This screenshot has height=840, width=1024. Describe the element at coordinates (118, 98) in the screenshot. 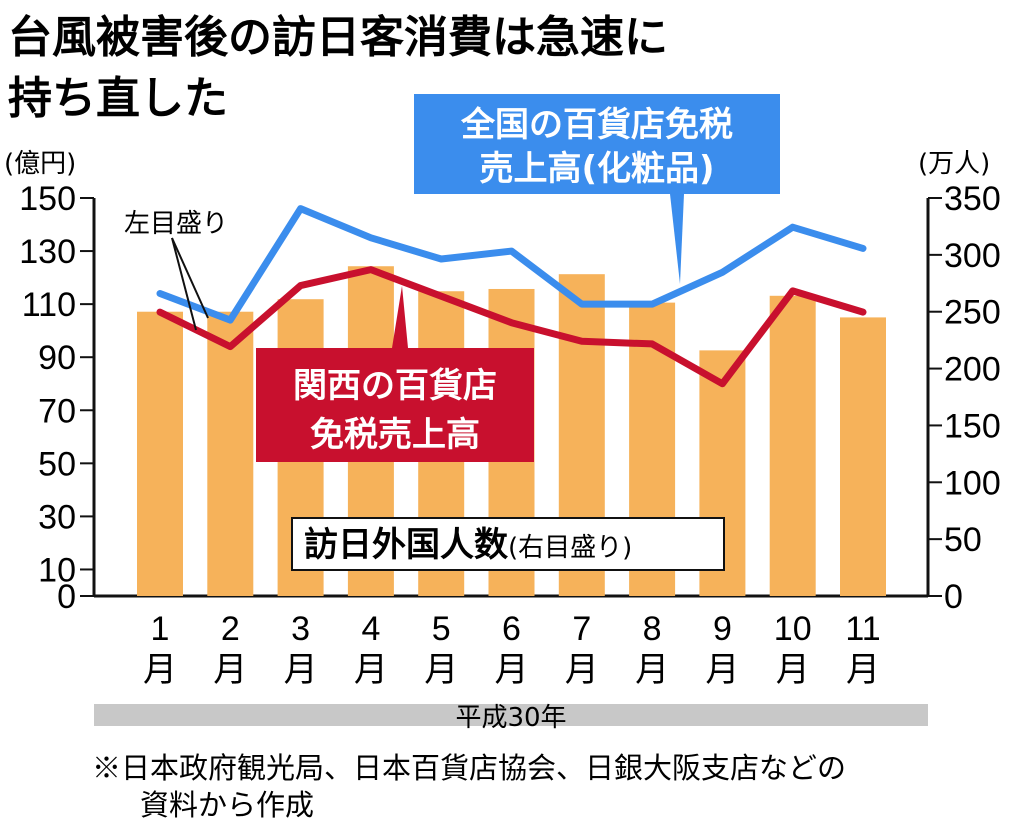

I see `chart-title-line2: 持ち直した` at that location.